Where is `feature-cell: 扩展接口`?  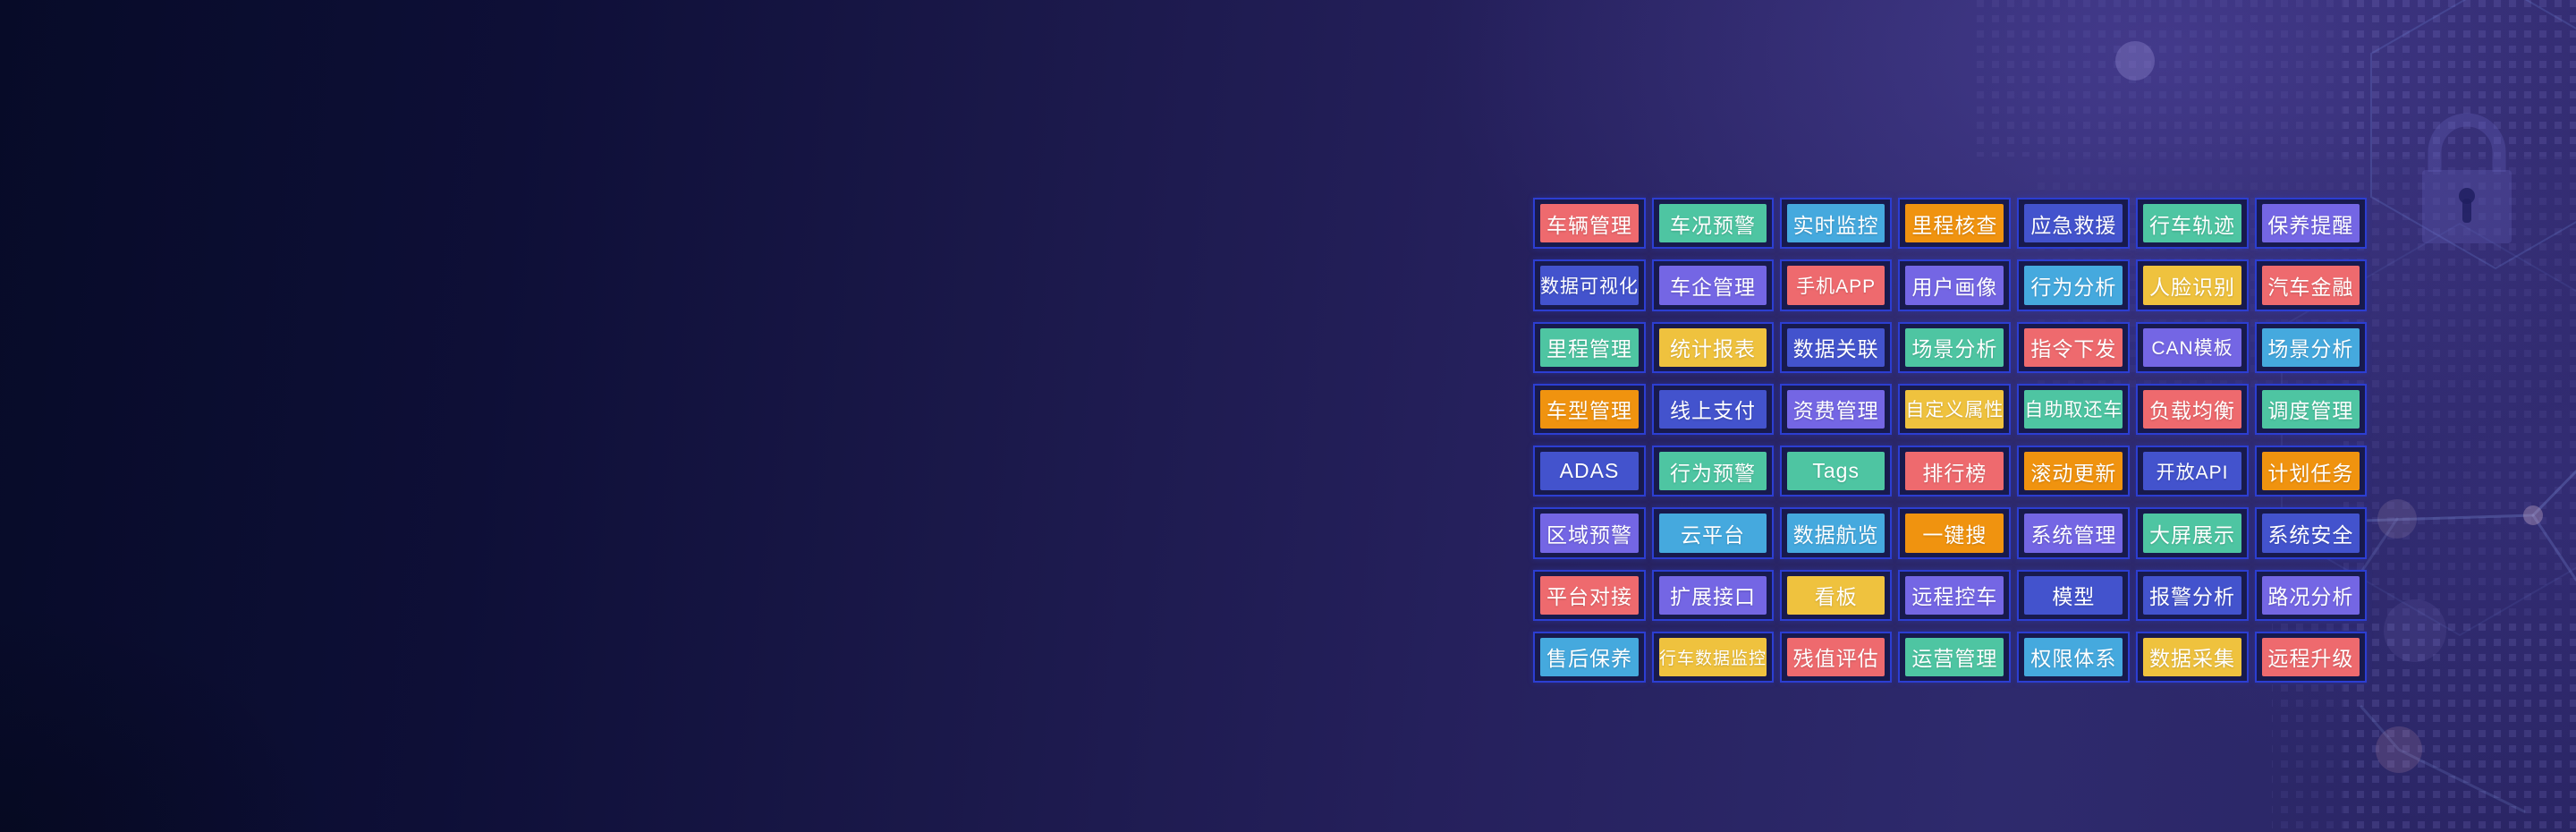
feature-cell: 扩展接口 is located at coordinates (1713, 595).